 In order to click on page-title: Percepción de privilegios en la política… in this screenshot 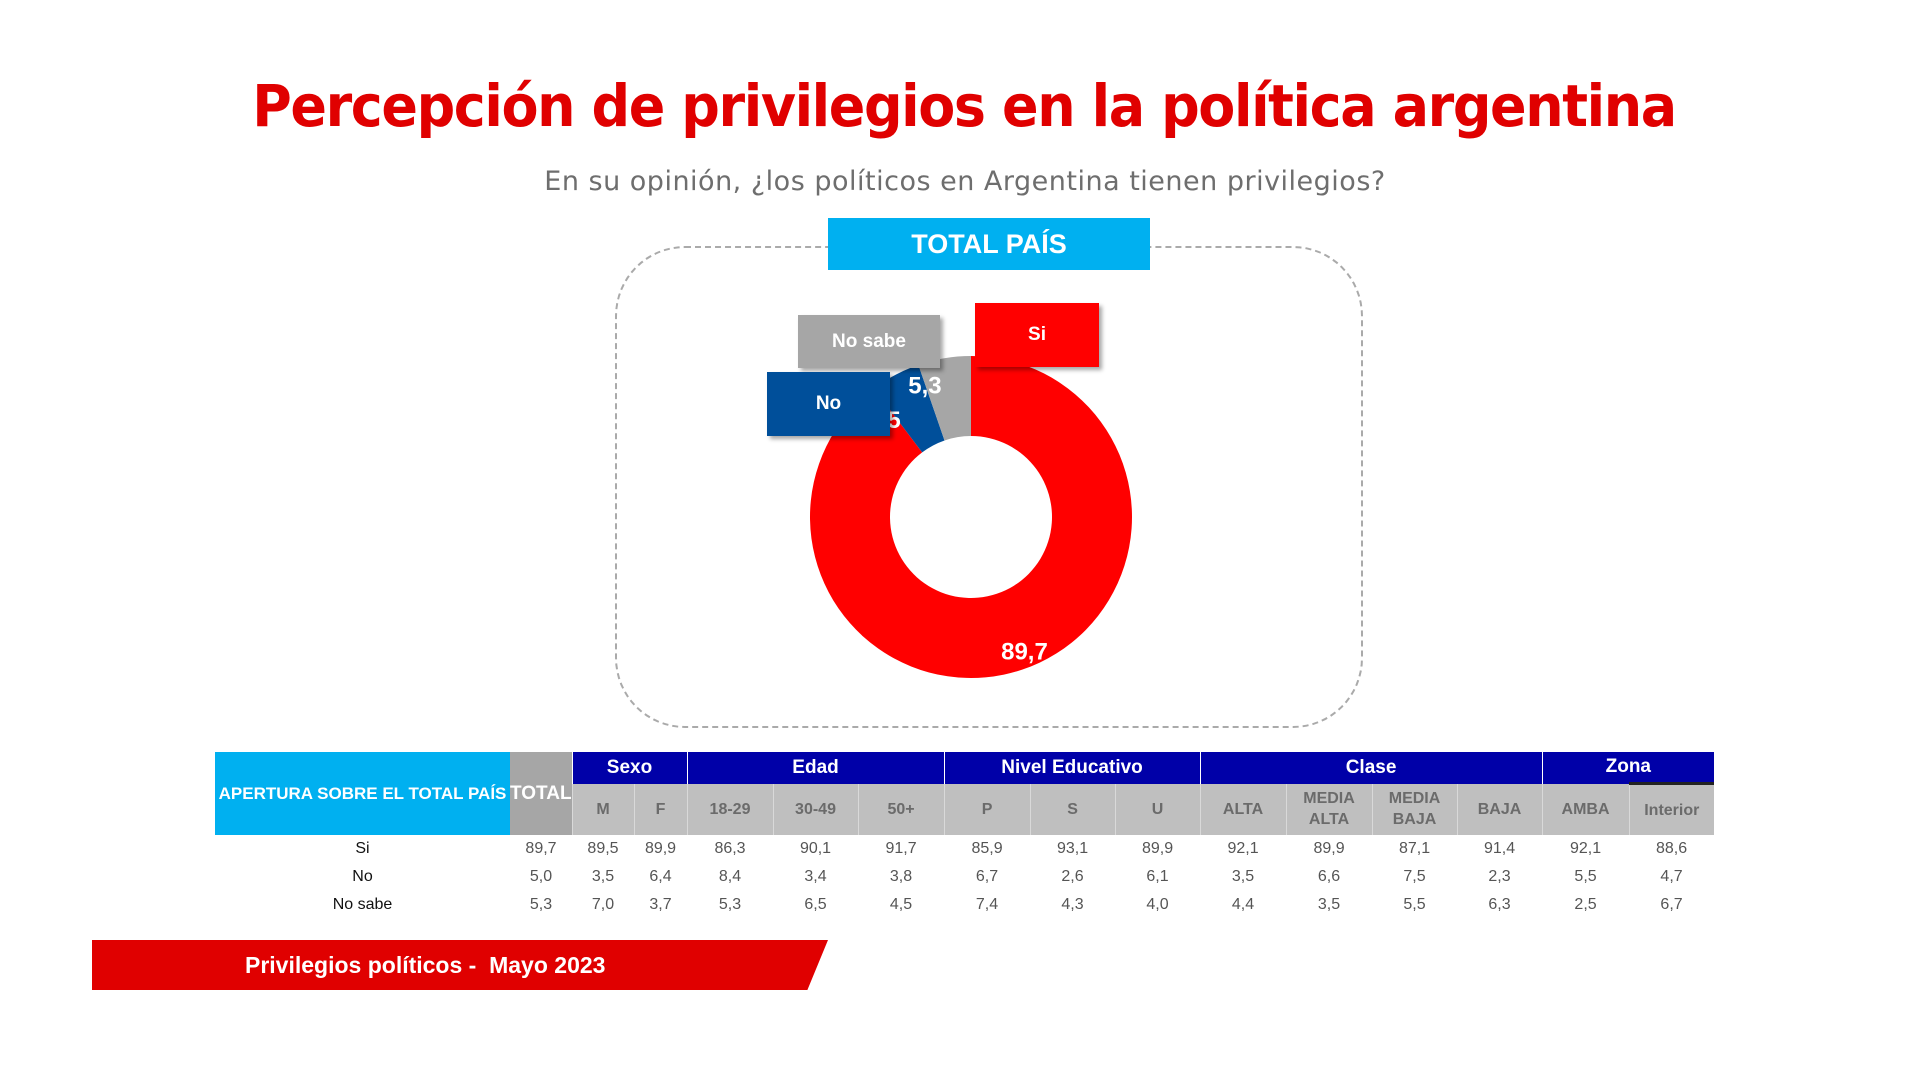, I will do `click(964, 106)`.